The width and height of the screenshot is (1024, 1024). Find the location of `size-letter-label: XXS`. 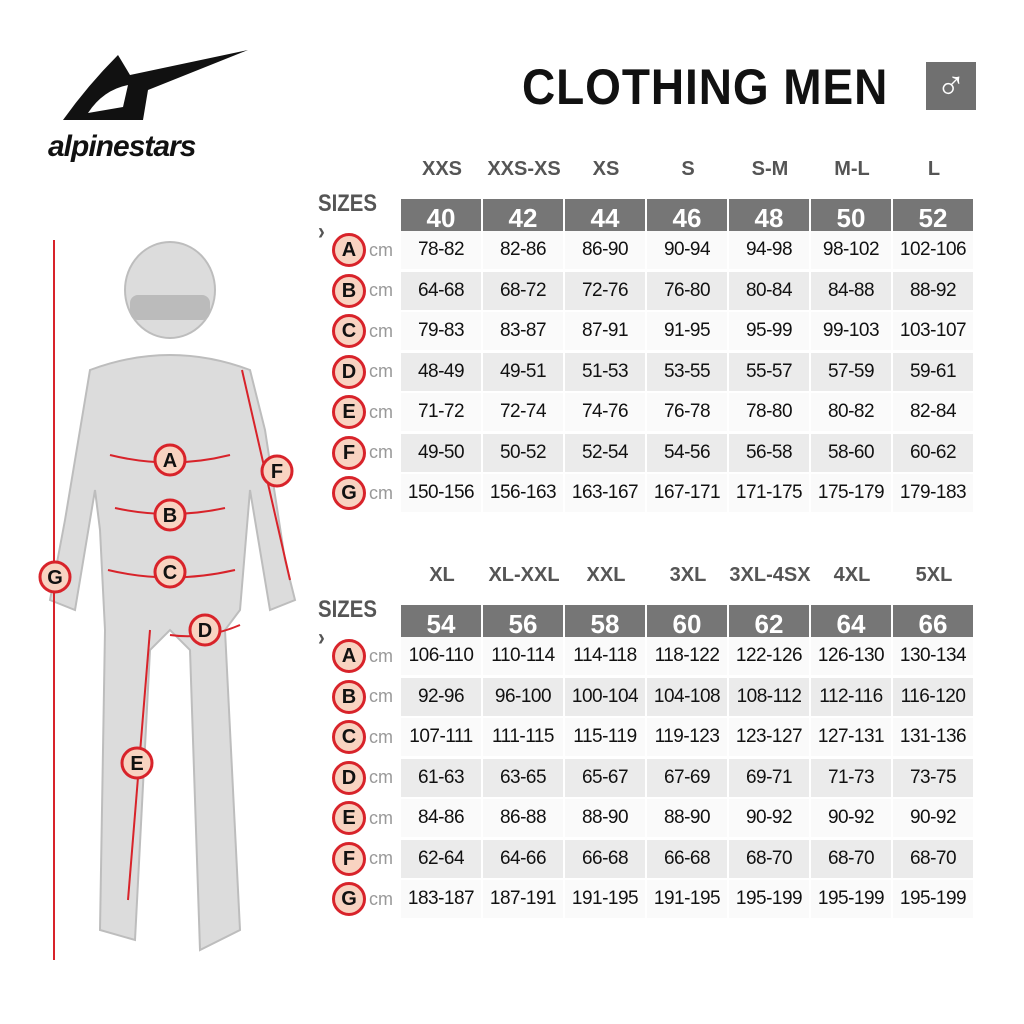

size-letter-label: XXS is located at coordinates (442, 169).